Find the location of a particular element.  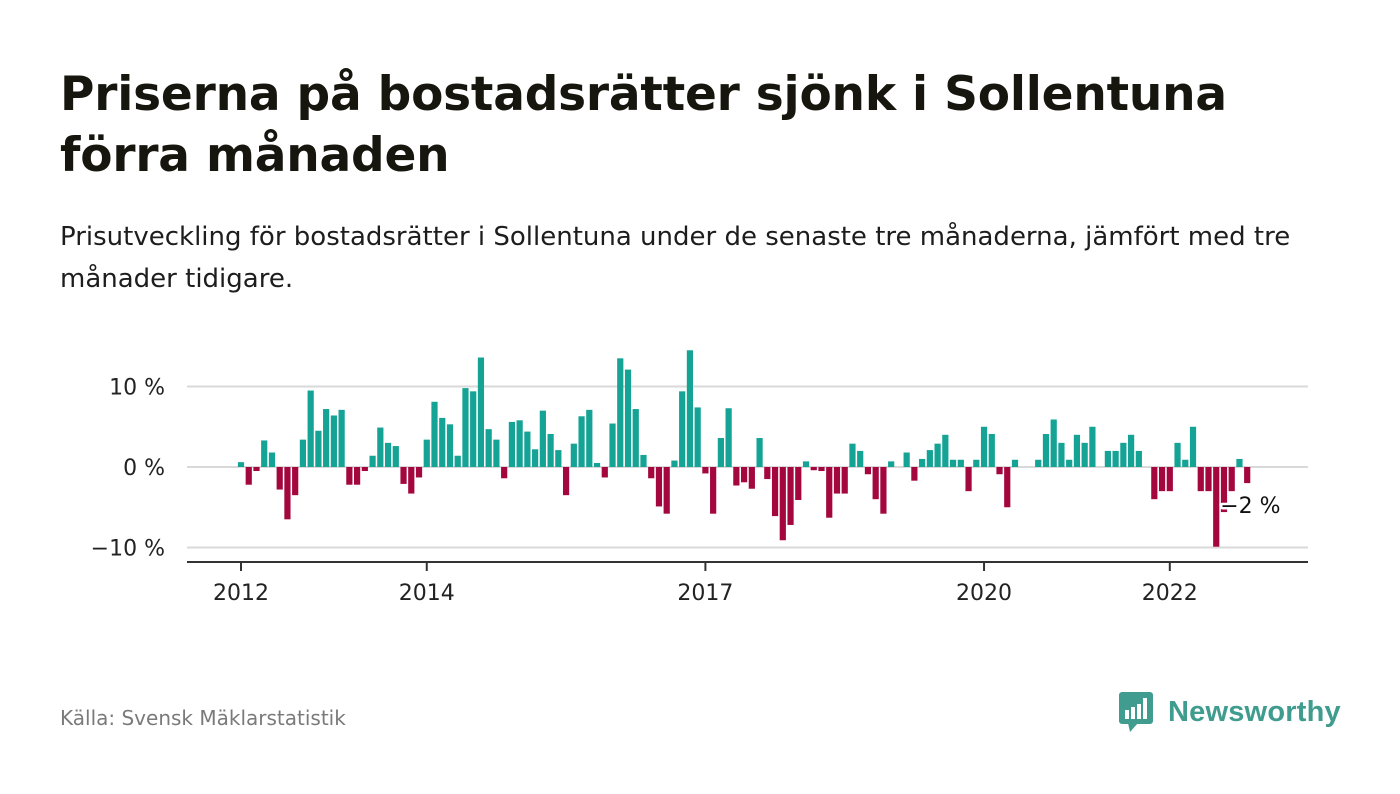

x-tick-label: 2014 is located at coordinates (427, 593).